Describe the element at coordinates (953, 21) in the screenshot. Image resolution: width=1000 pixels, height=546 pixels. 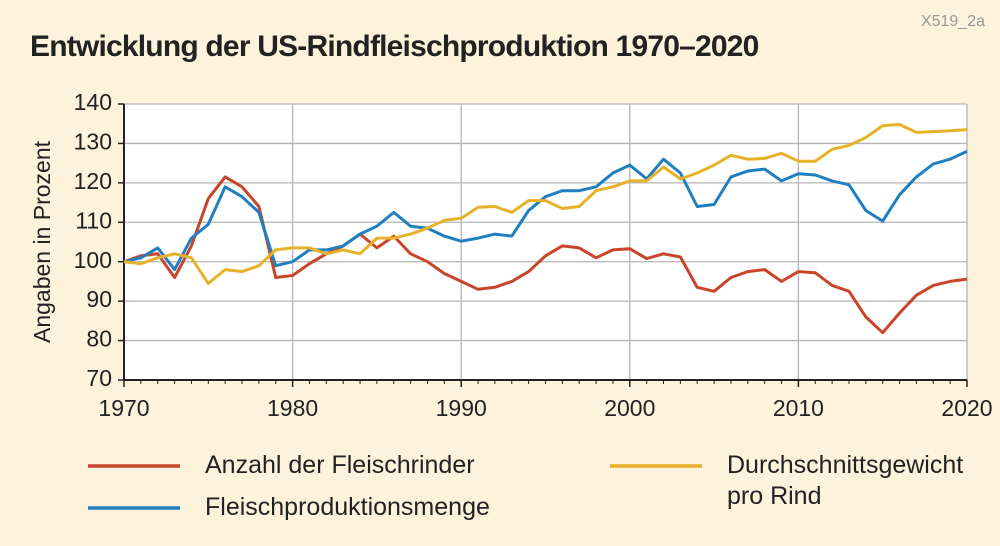
I see `code-label: X519_2a` at that location.